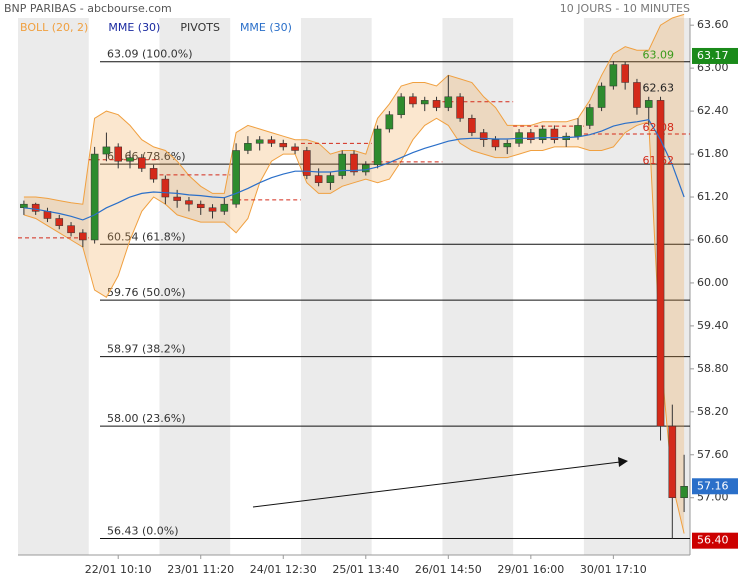 The image size is (740, 580). I want to click on y-tick-label: 58.20, so click(713, 411).